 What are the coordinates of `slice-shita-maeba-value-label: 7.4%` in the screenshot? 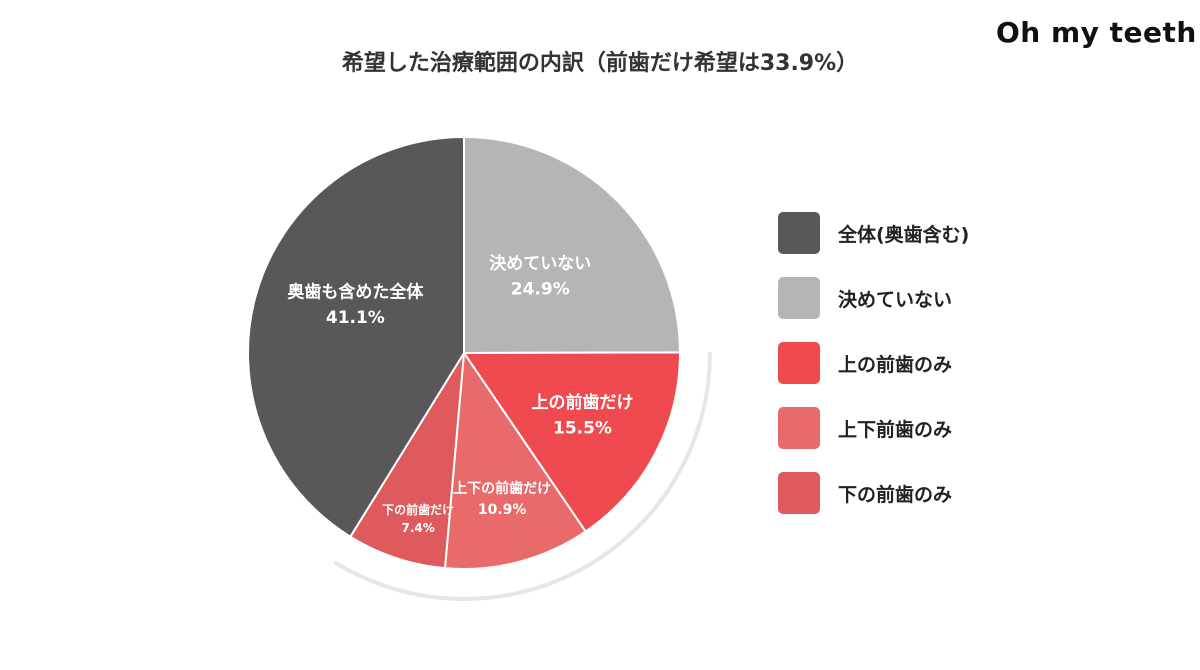 It's located at (417, 528).